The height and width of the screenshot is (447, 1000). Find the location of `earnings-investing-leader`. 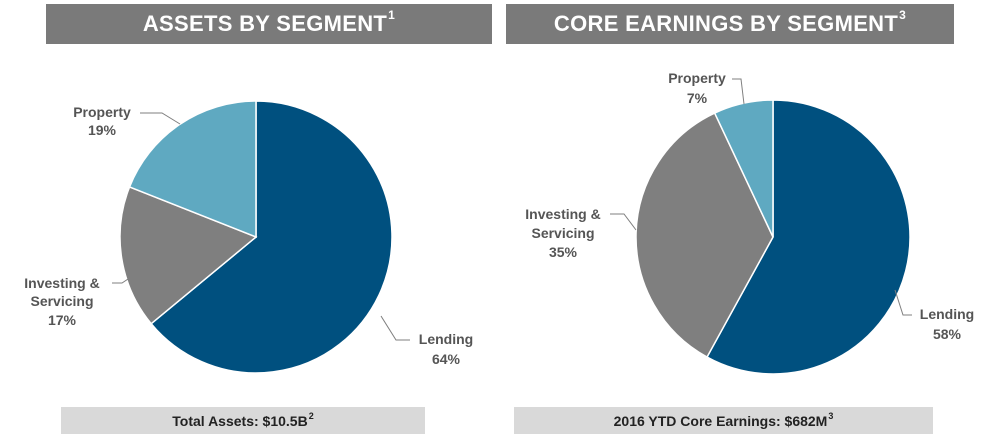

earnings-investing-leader is located at coordinates (623, 222).